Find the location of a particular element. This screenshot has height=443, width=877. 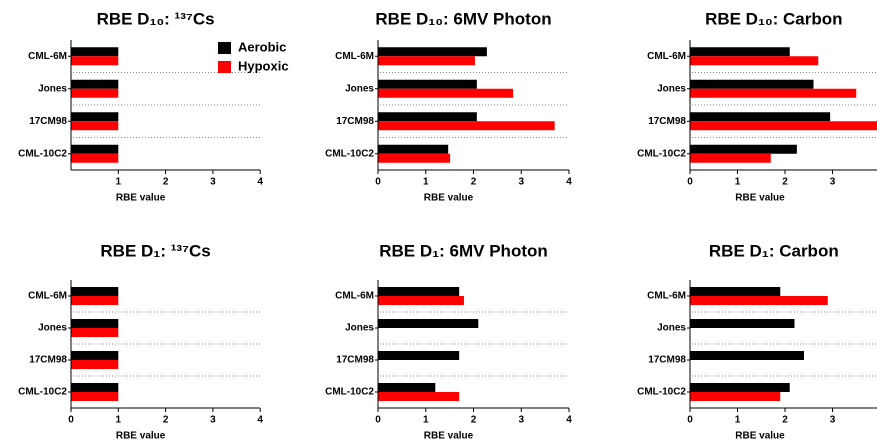

legend-swatch is located at coordinates (224, 48).